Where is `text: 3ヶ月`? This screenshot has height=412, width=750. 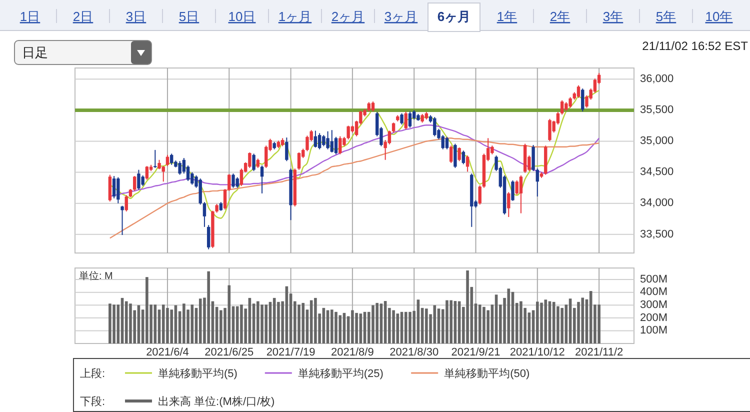
text: 3ヶ月 is located at coordinates (401, 16).